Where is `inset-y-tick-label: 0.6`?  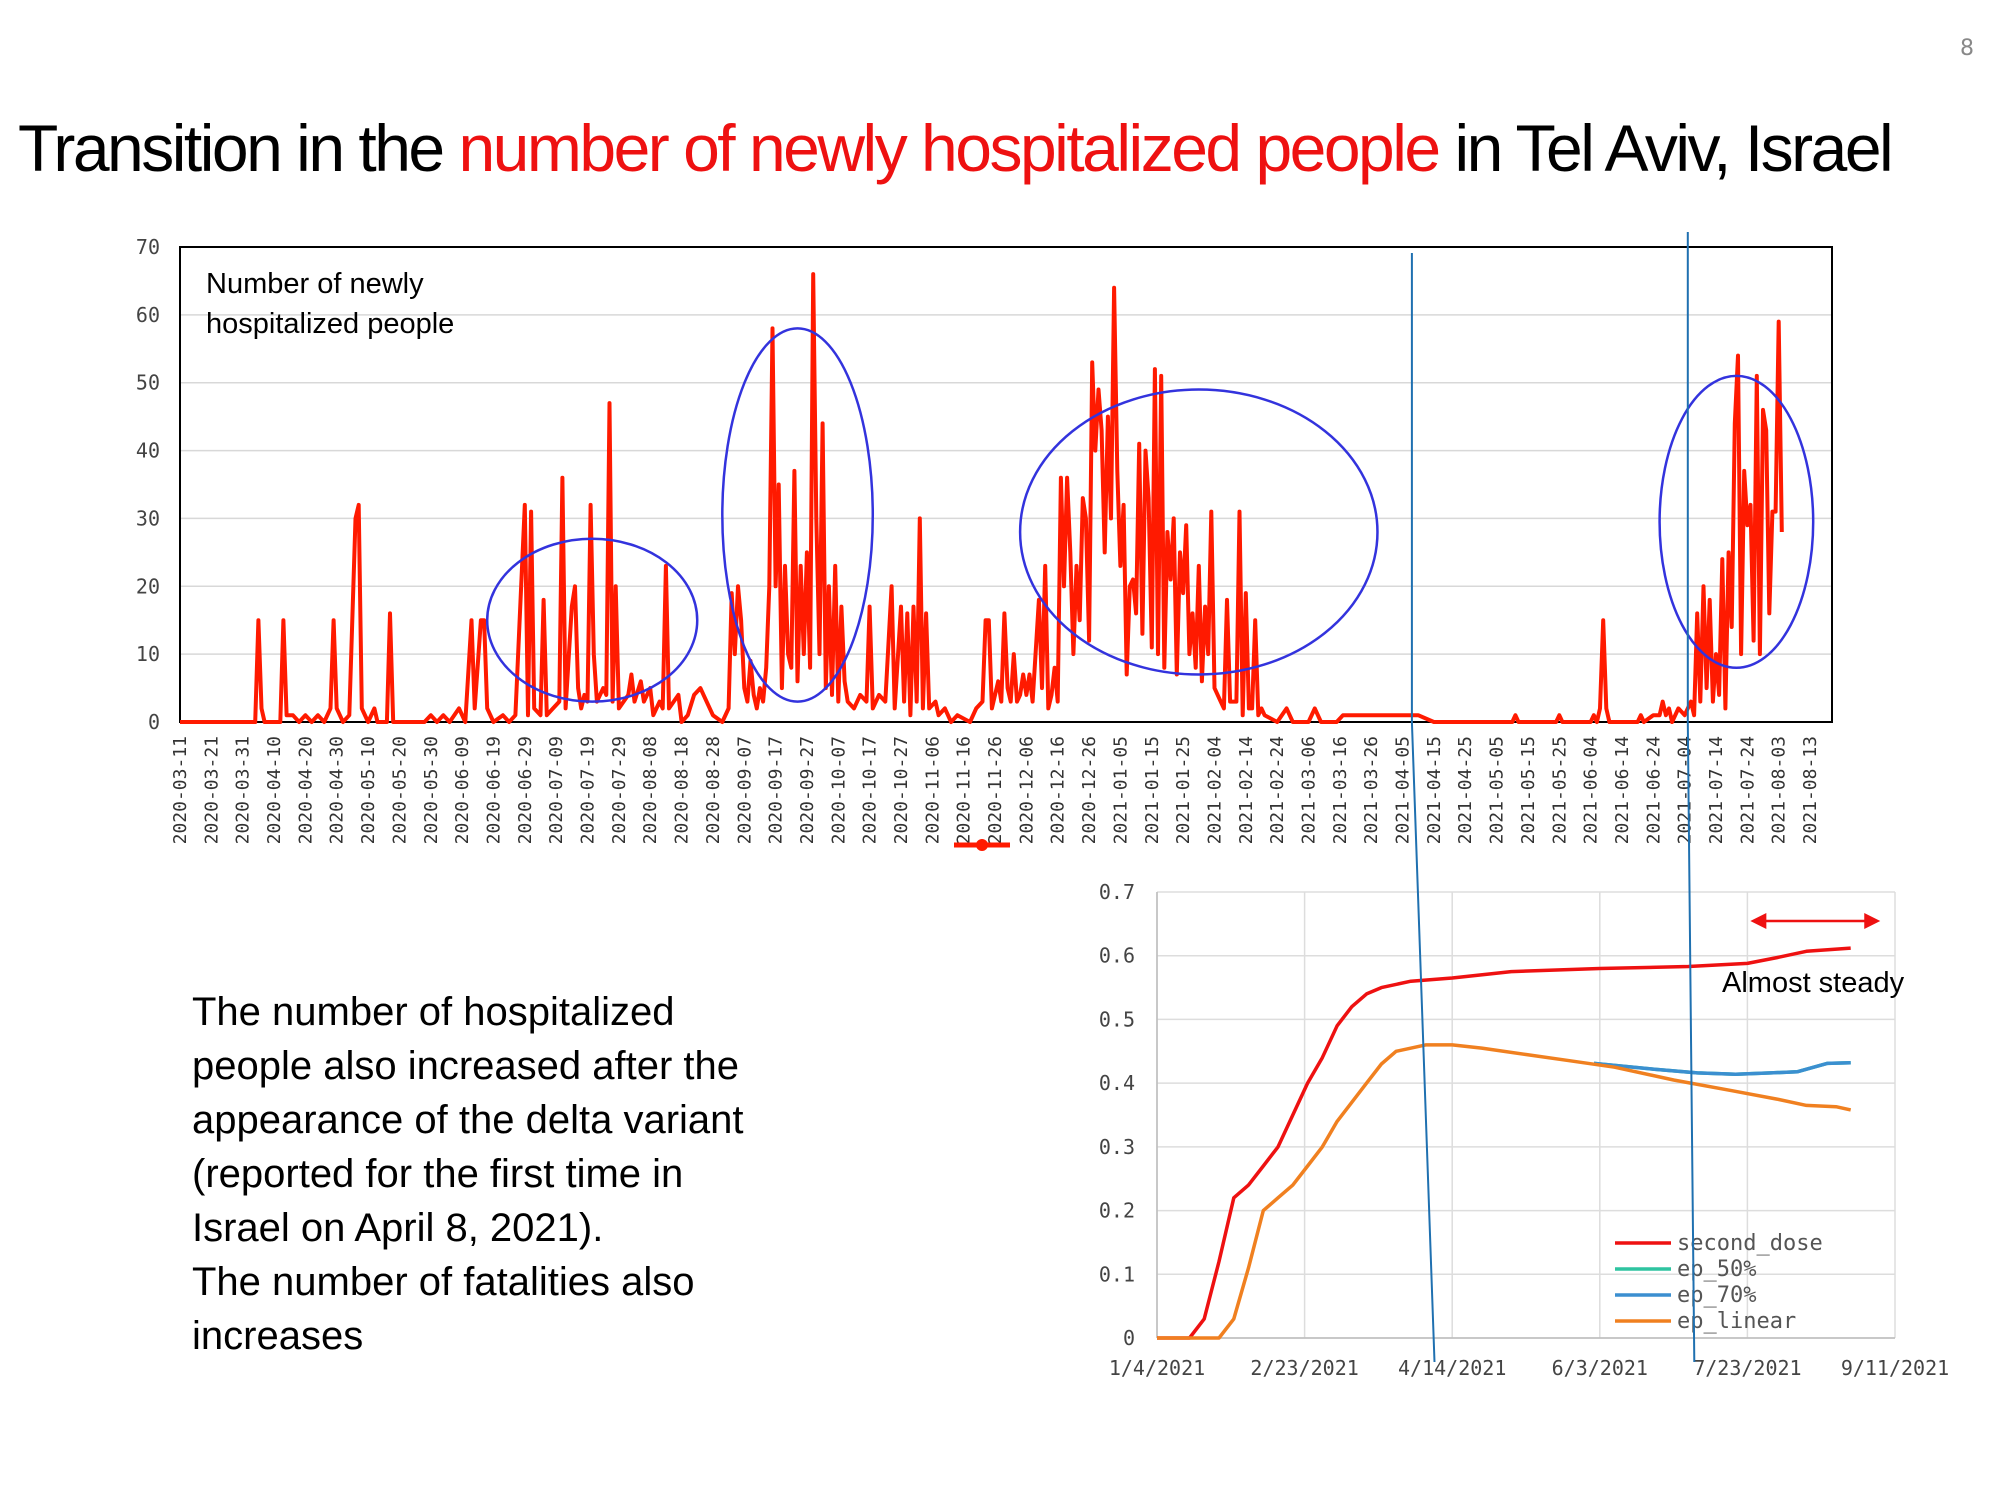
inset-y-tick-label: 0.6 is located at coordinates (1117, 956).